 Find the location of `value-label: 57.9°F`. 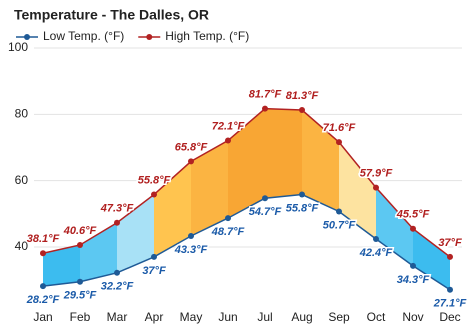

value-label: 57.9°F is located at coordinates (376, 174).